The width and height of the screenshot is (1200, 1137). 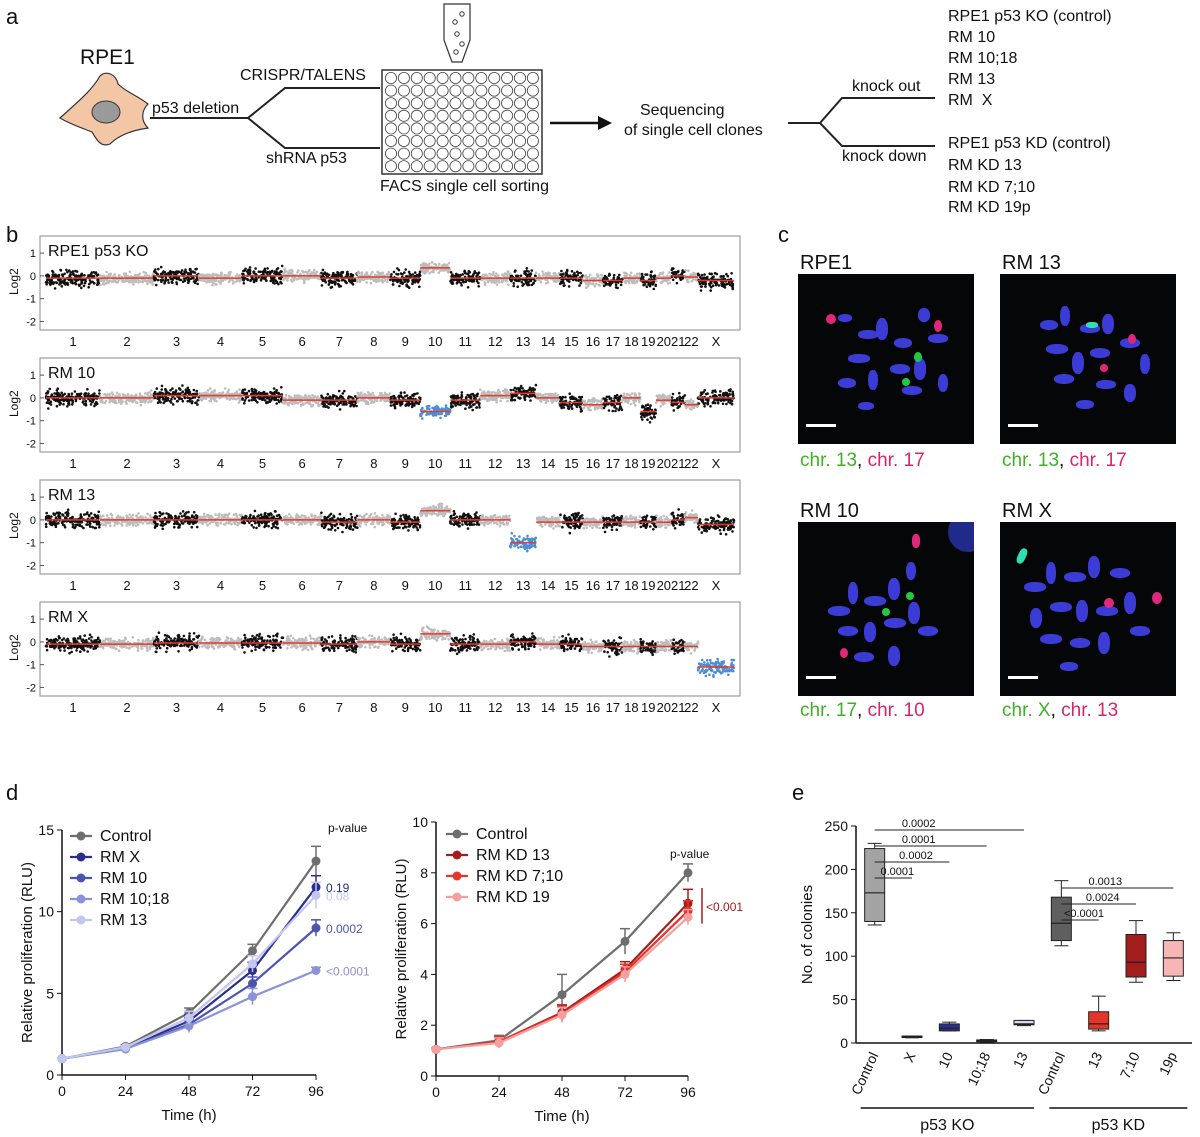 What do you see at coordinates (664, 341) in the screenshot?
I see `chromosome-label: 20` at bounding box center [664, 341].